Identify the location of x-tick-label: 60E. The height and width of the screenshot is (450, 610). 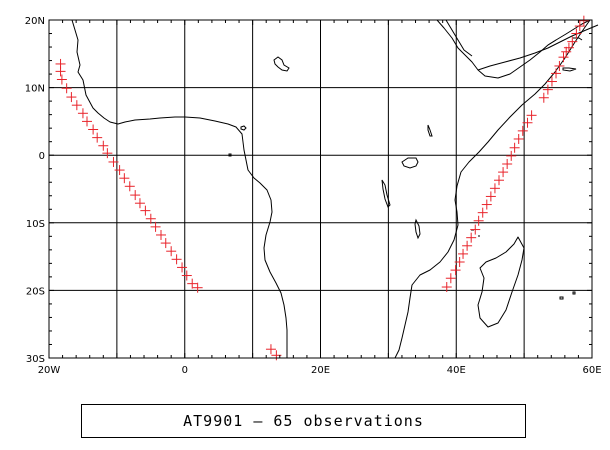
(591, 370).